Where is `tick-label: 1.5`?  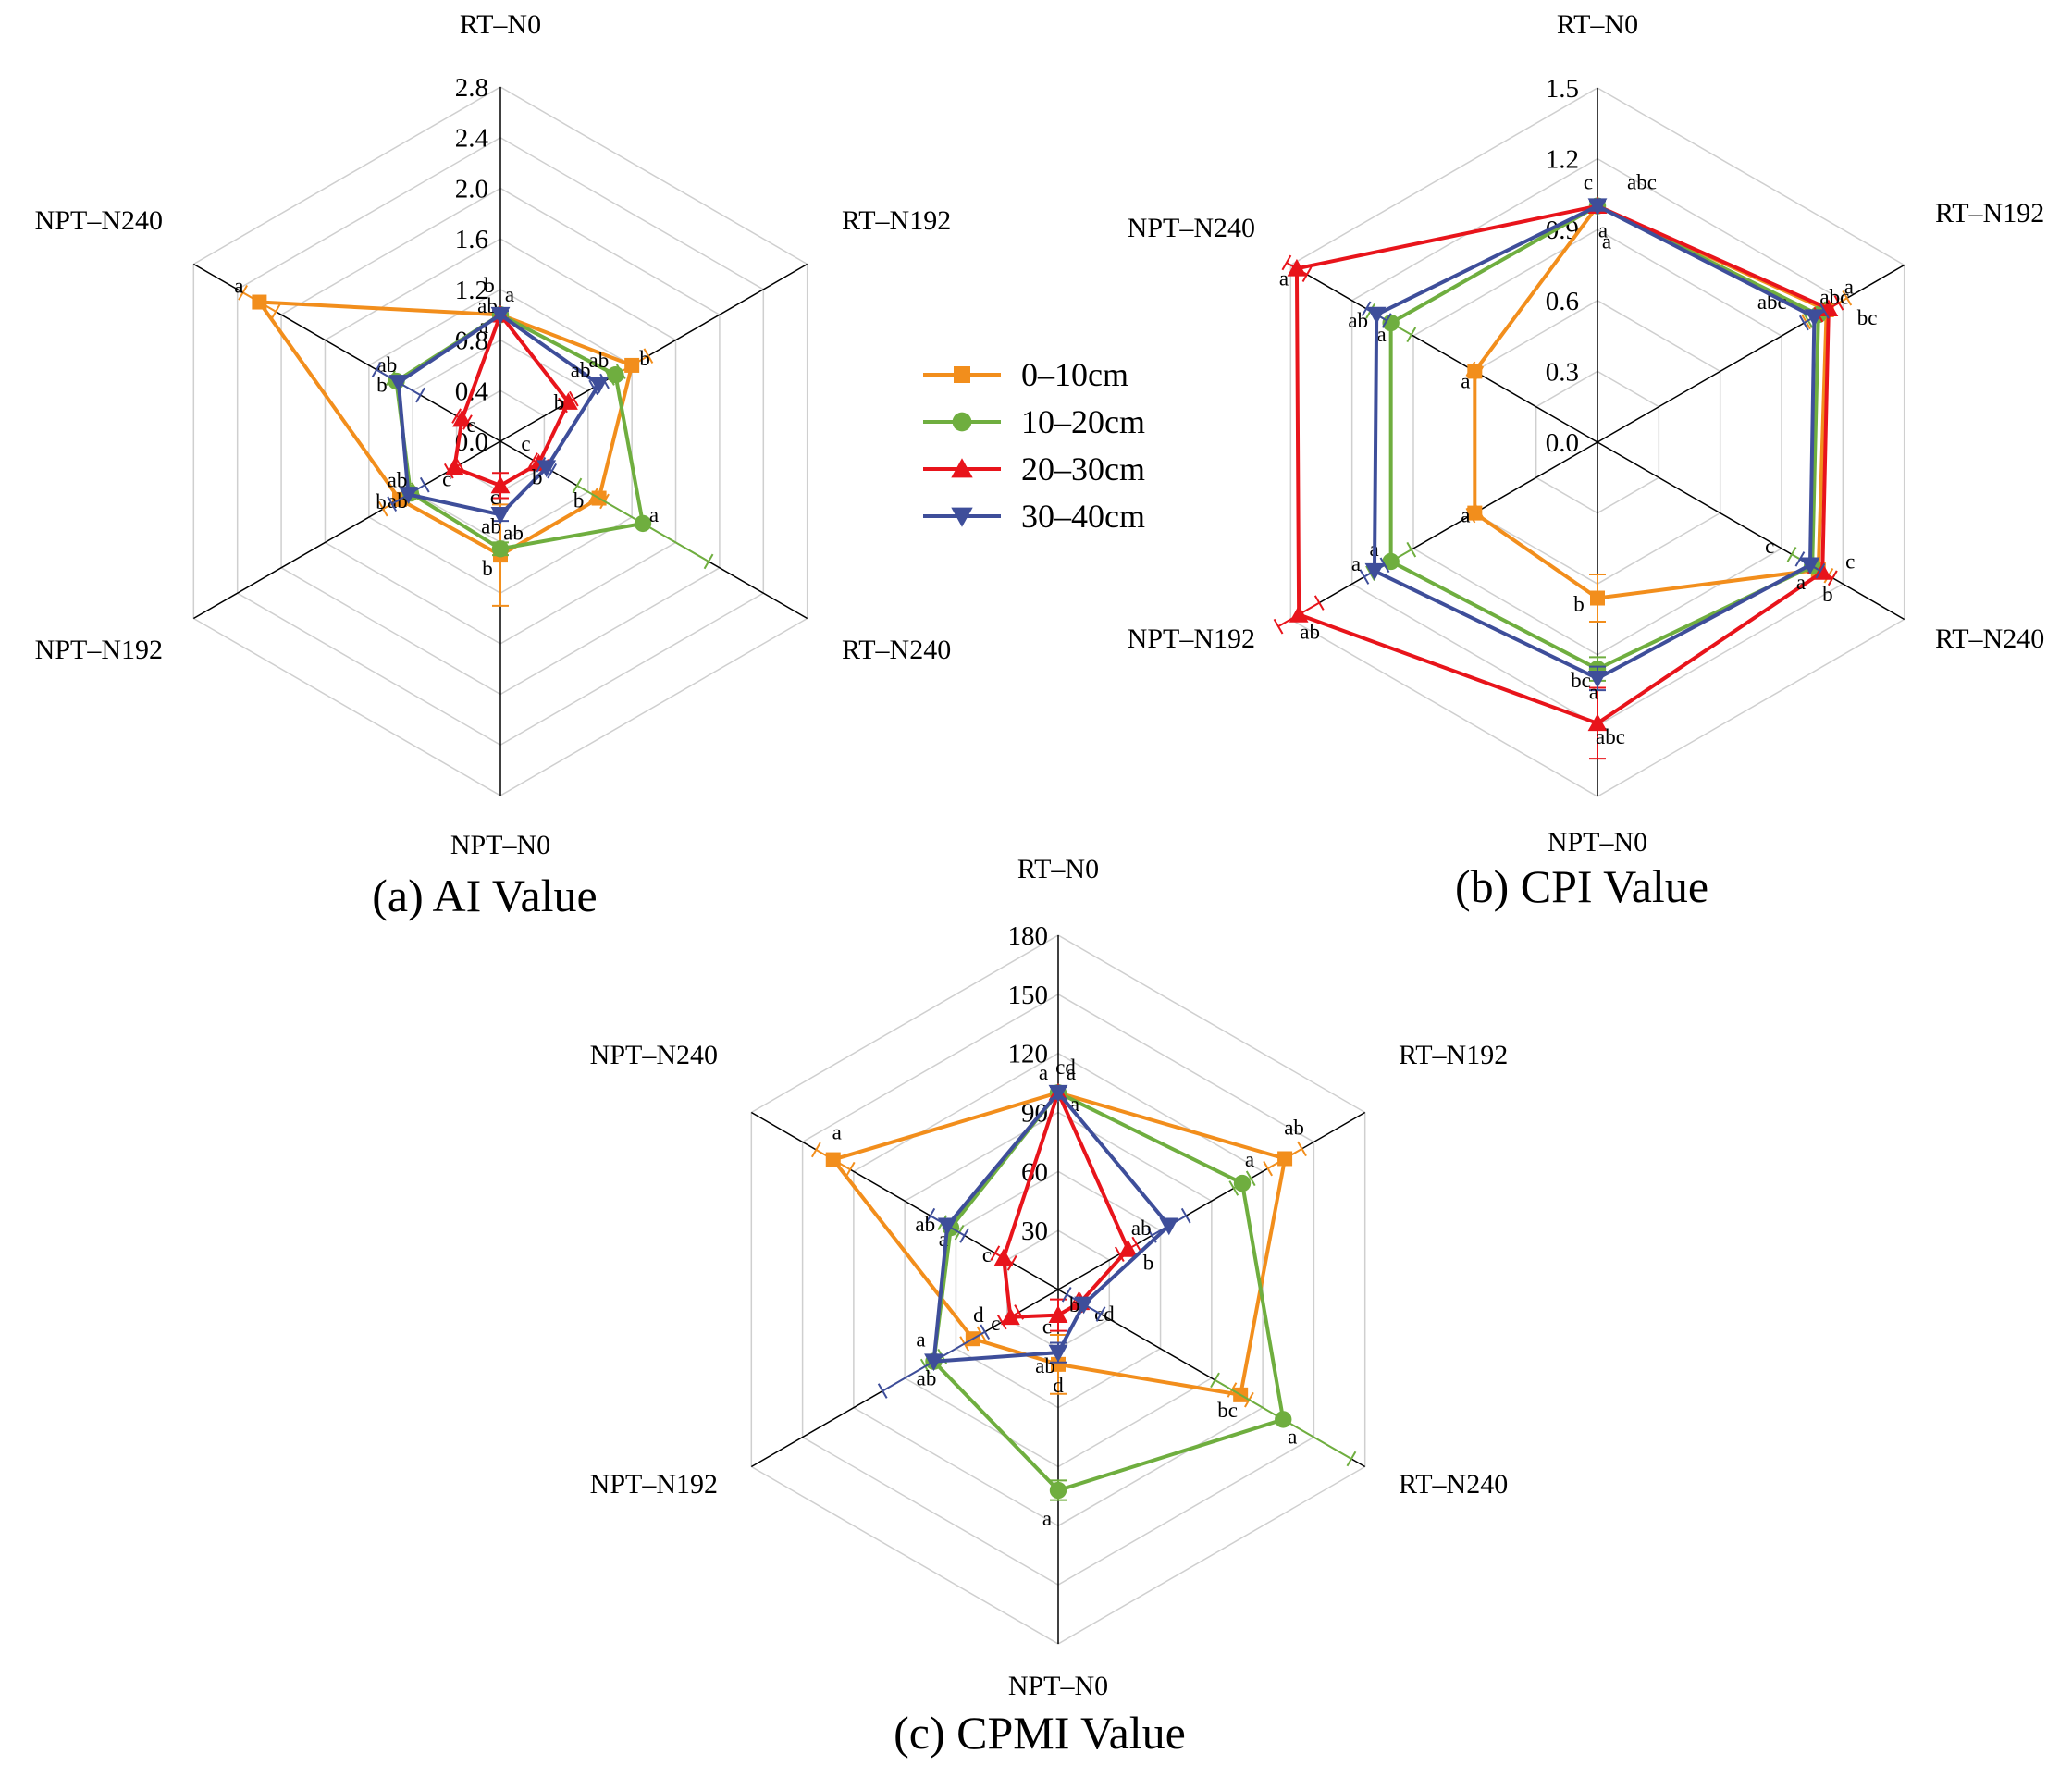 tick-label: 1.5 is located at coordinates (1563, 89).